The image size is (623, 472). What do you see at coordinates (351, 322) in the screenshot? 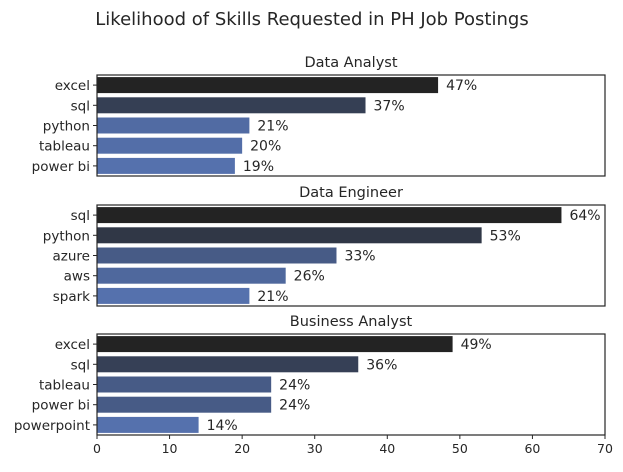
I see `panel-title: Business Analyst` at bounding box center [351, 322].